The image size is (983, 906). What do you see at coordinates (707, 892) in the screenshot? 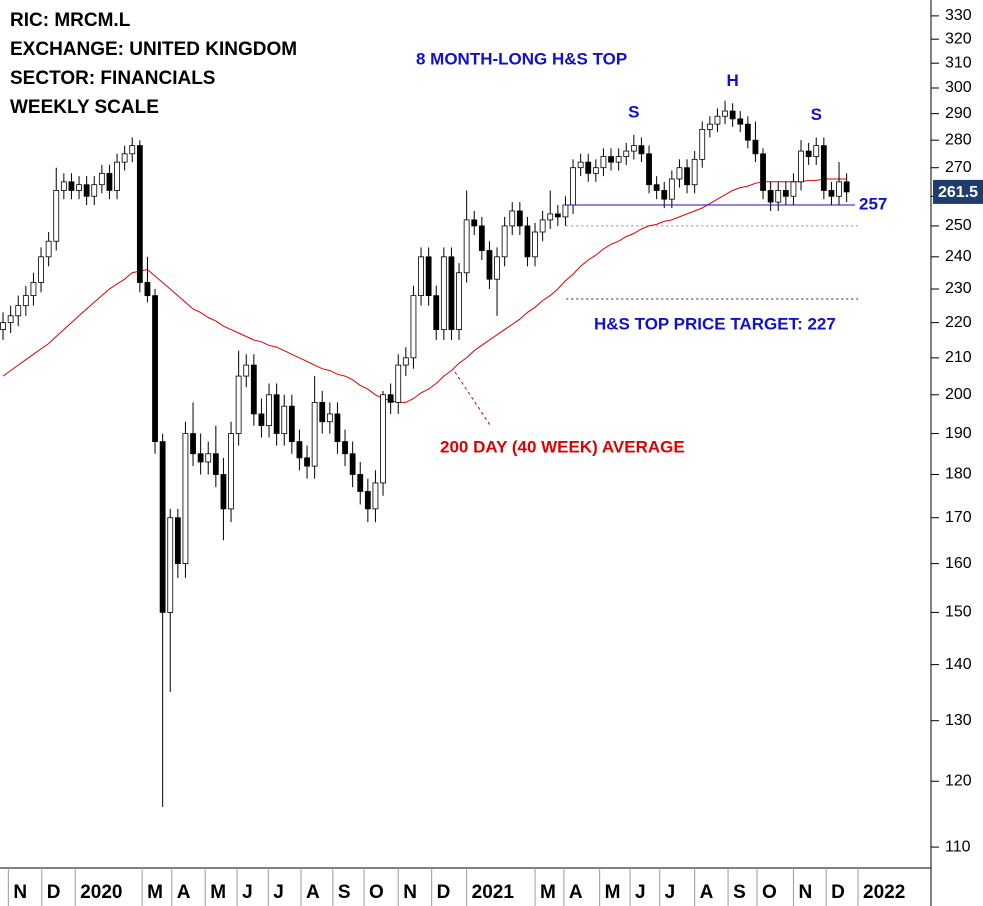
I see `x-tick-label: A` at bounding box center [707, 892].